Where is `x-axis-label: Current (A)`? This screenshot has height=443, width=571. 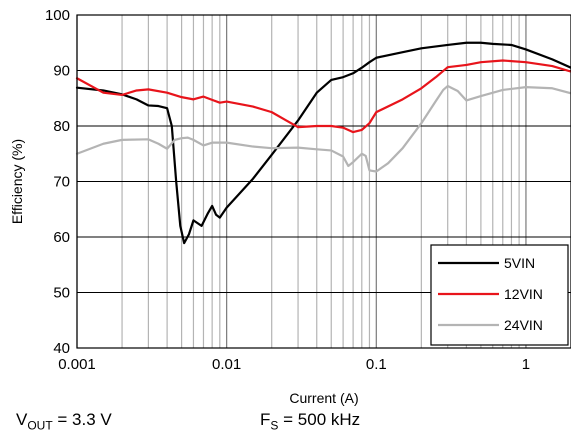
x-axis-label: Current (A) is located at coordinates (323, 398).